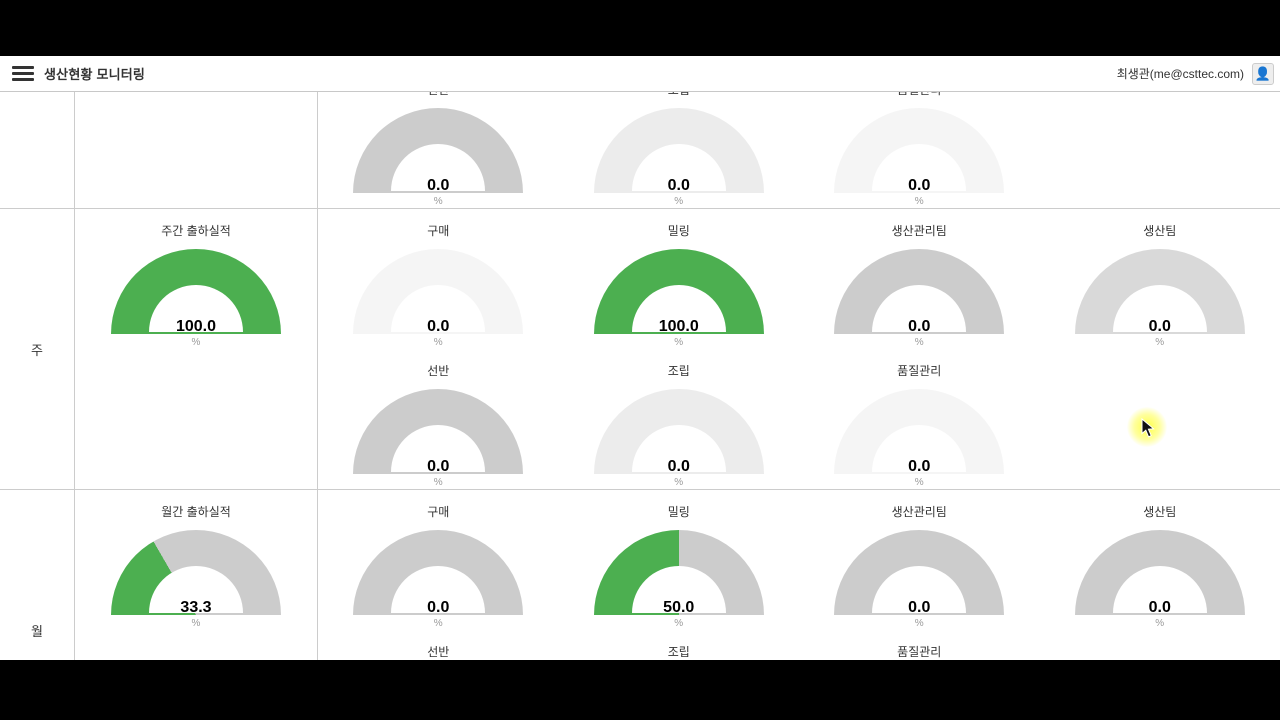 The image size is (1280, 720). I want to click on gauge-chart: 100.0, so click(678, 292).